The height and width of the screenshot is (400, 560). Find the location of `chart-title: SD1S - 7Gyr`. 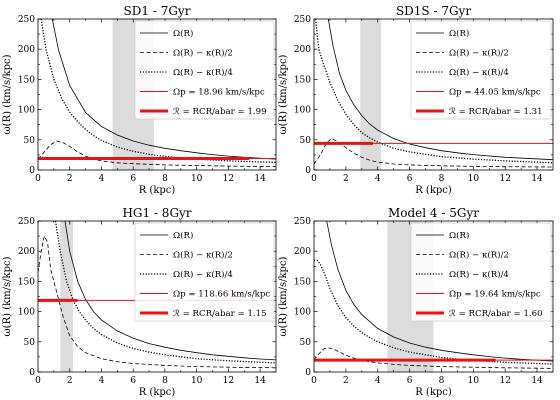

chart-title: SD1S - 7Gyr is located at coordinates (433, 11).